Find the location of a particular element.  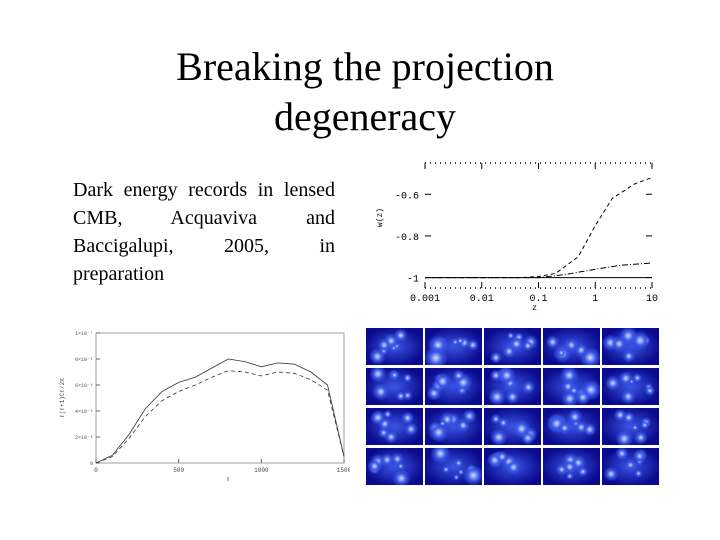

slide-title: Breaking the projection degeneracy is located at coordinates (365, 92).